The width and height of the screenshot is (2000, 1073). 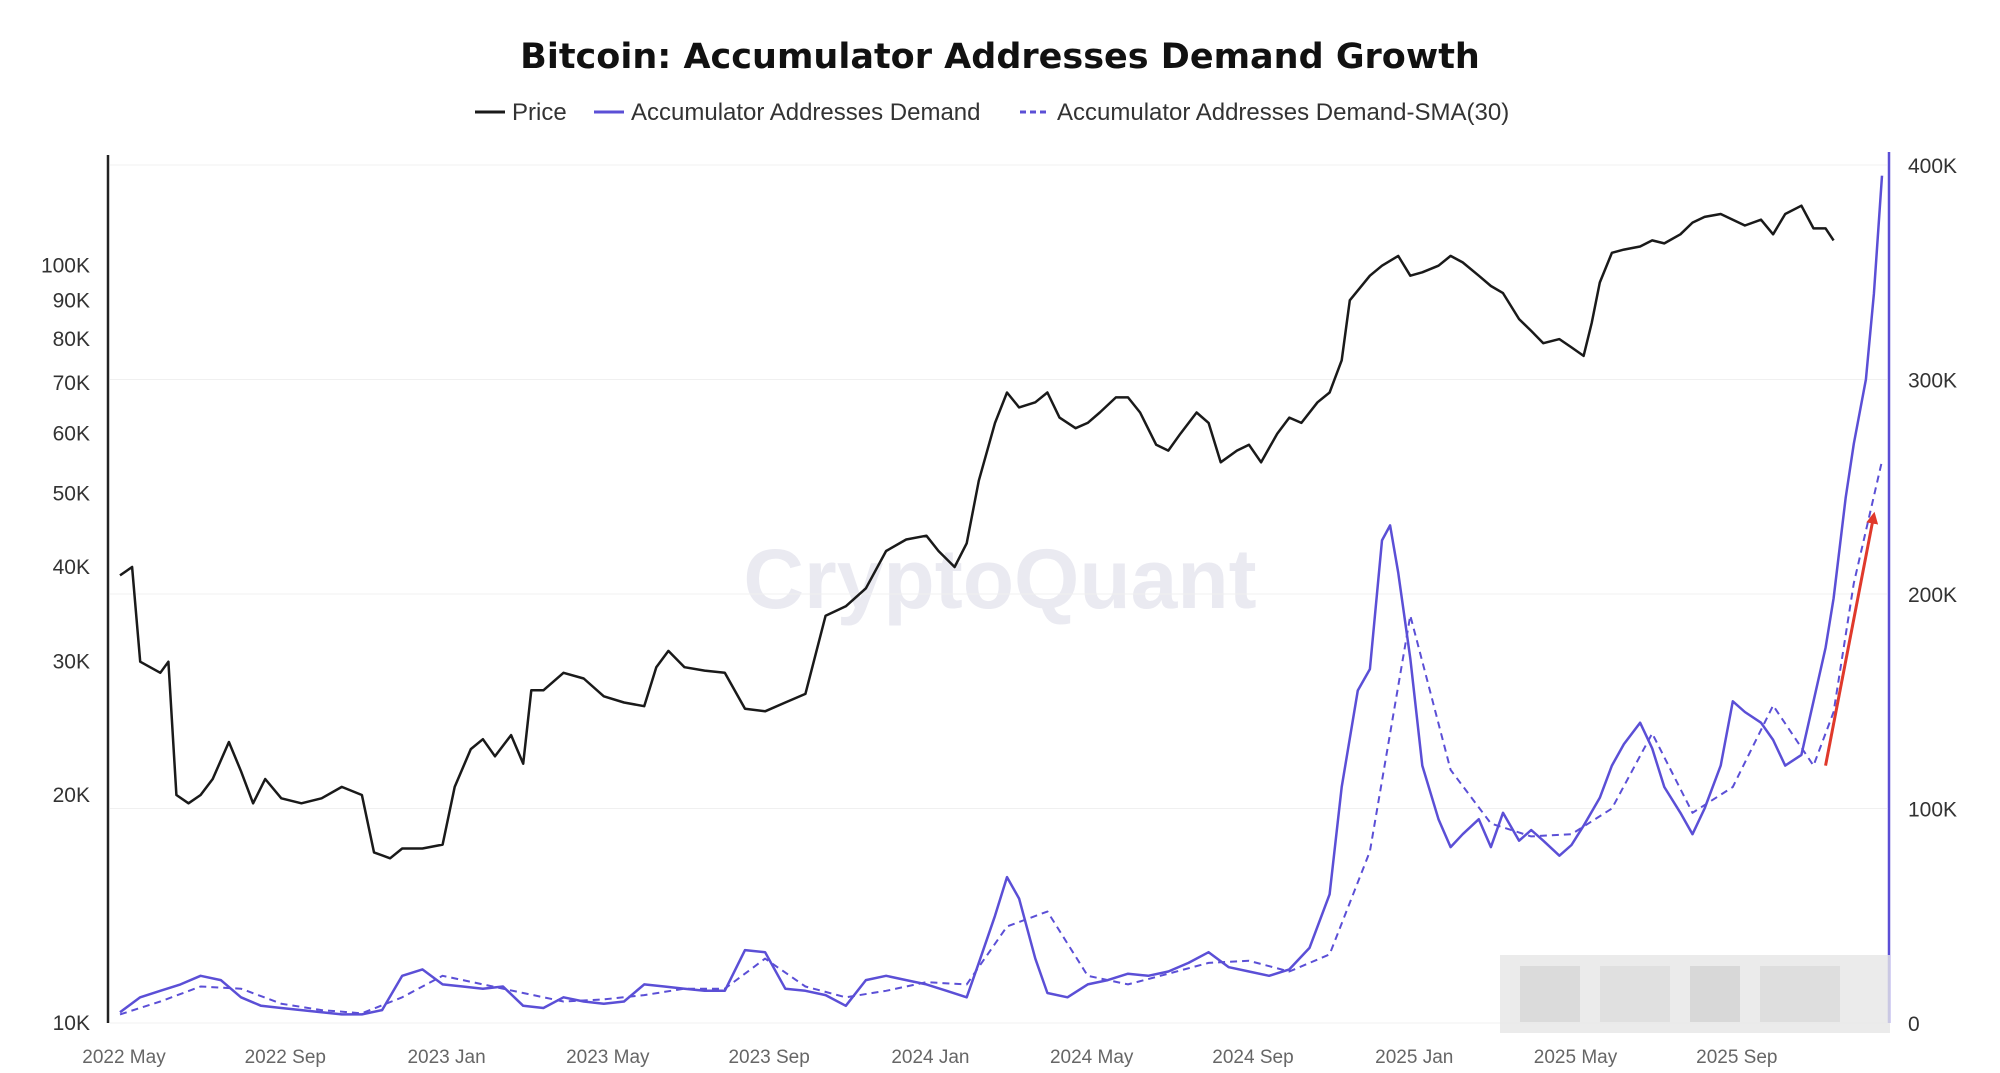 I want to click on x-tick-label: 2023 Jan, so click(x=446, y=1057).